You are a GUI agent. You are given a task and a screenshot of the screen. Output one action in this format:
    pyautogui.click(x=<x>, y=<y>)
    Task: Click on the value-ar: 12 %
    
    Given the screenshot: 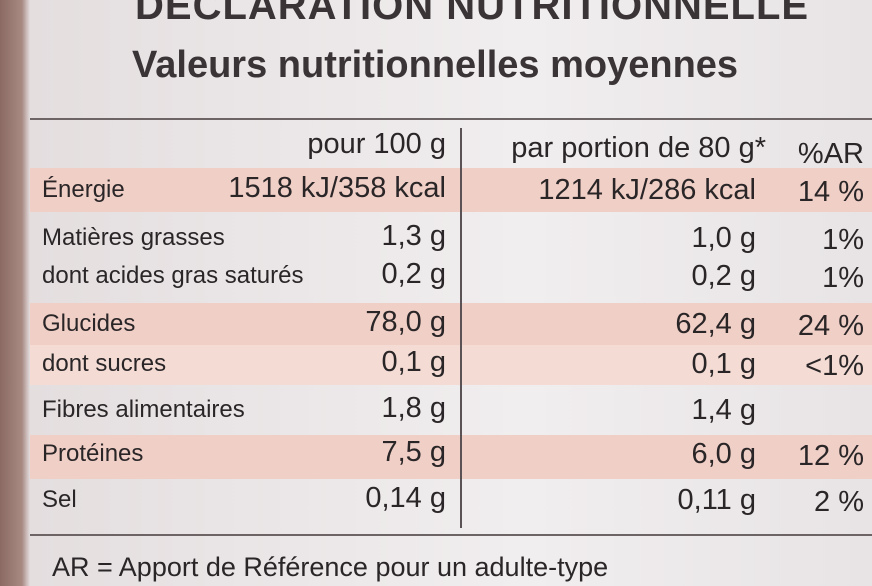 What is the action you would take?
    pyautogui.click(x=830, y=456)
    